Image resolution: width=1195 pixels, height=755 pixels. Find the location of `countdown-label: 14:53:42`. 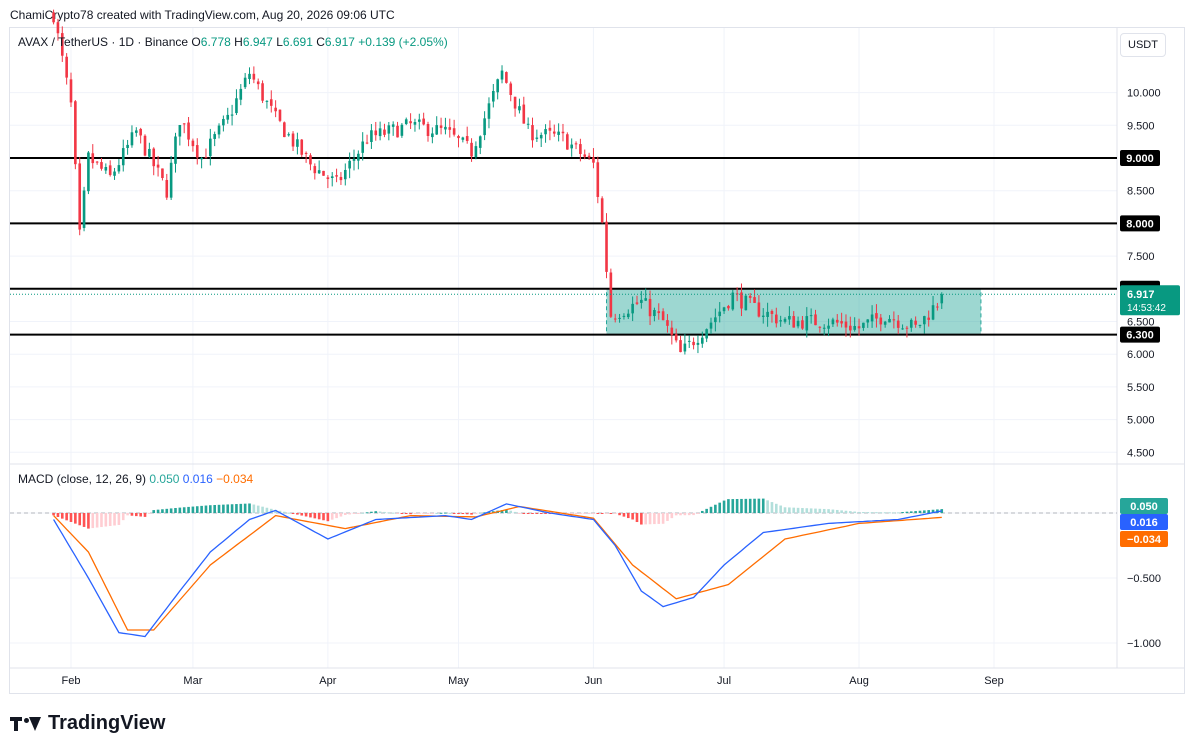

countdown-label: 14:53:42 is located at coordinates (1146, 308).